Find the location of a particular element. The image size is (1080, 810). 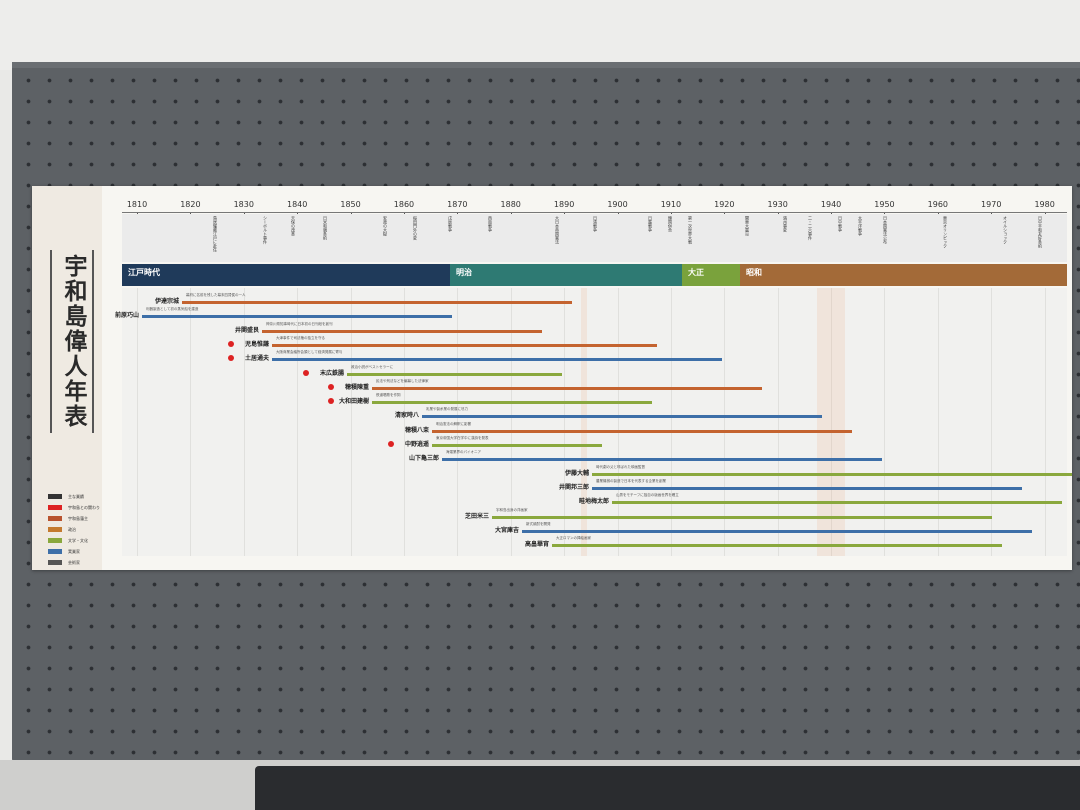

legend-label: 政治 is located at coordinates (72, 529).